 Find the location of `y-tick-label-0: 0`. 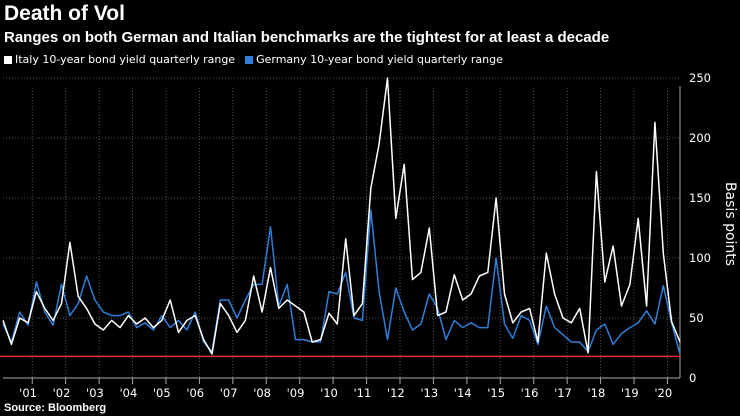

y-tick-label-0: 0 is located at coordinates (692, 378).